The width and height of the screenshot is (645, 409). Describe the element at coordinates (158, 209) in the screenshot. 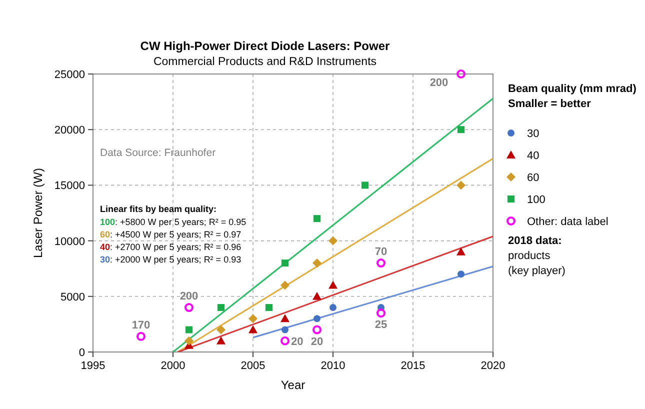

I see `annotation: Linear fits by beam quality:` at that location.